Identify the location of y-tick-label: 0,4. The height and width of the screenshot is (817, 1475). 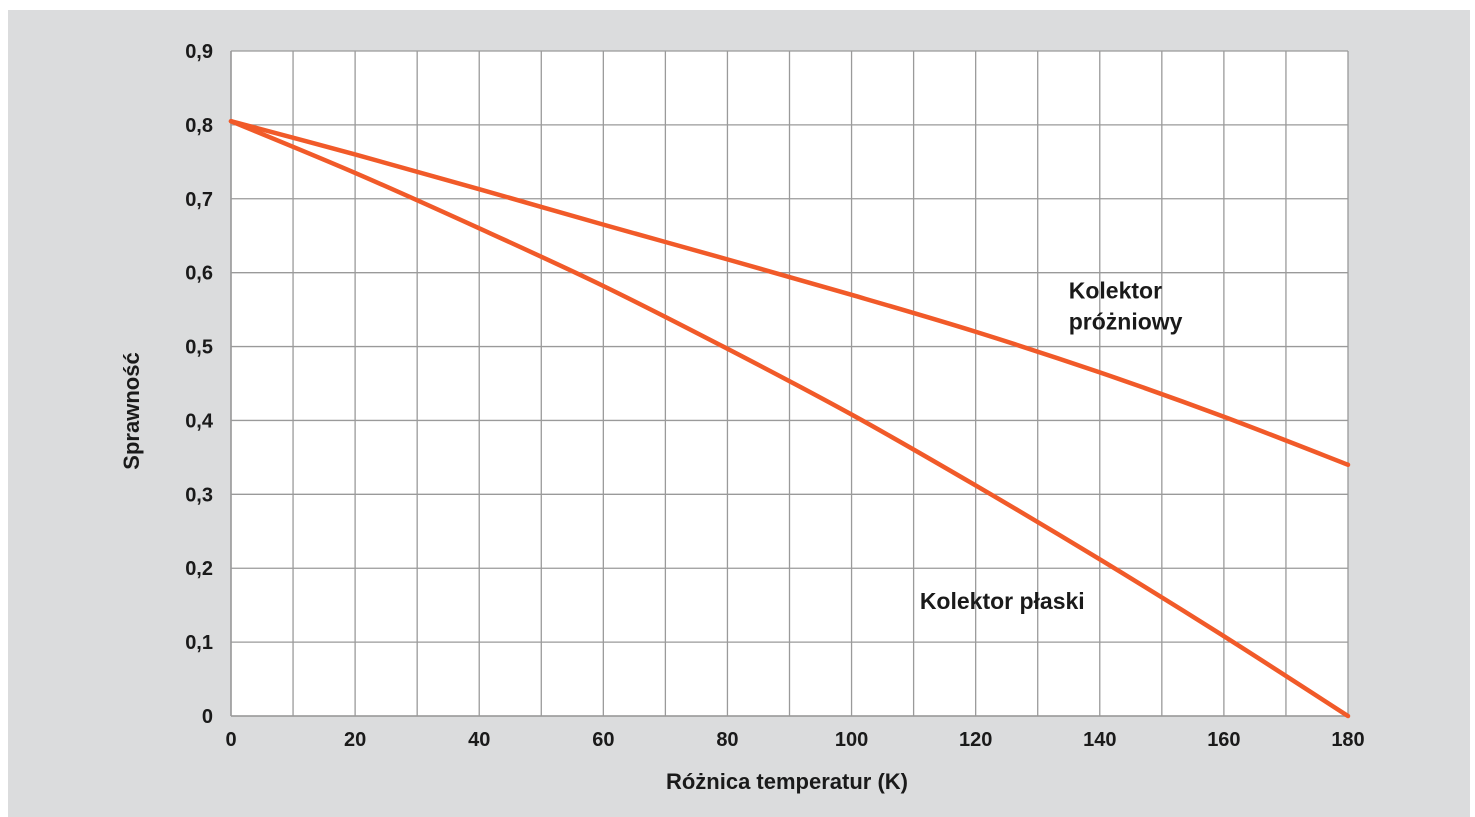
(199, 421).